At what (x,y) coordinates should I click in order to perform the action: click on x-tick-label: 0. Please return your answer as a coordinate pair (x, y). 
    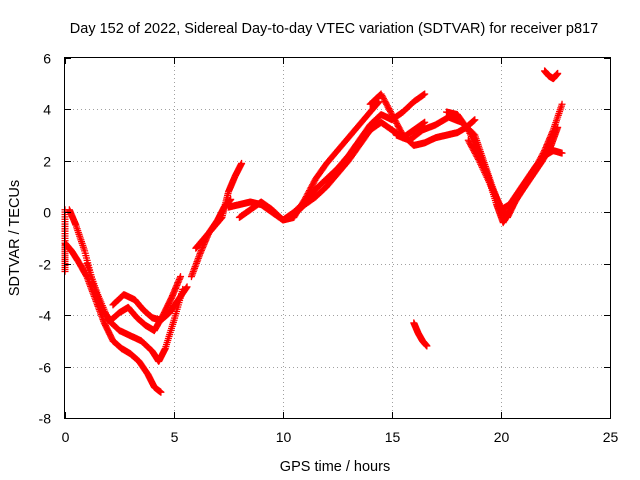
    Looking at the image, I should click on (66, 437).